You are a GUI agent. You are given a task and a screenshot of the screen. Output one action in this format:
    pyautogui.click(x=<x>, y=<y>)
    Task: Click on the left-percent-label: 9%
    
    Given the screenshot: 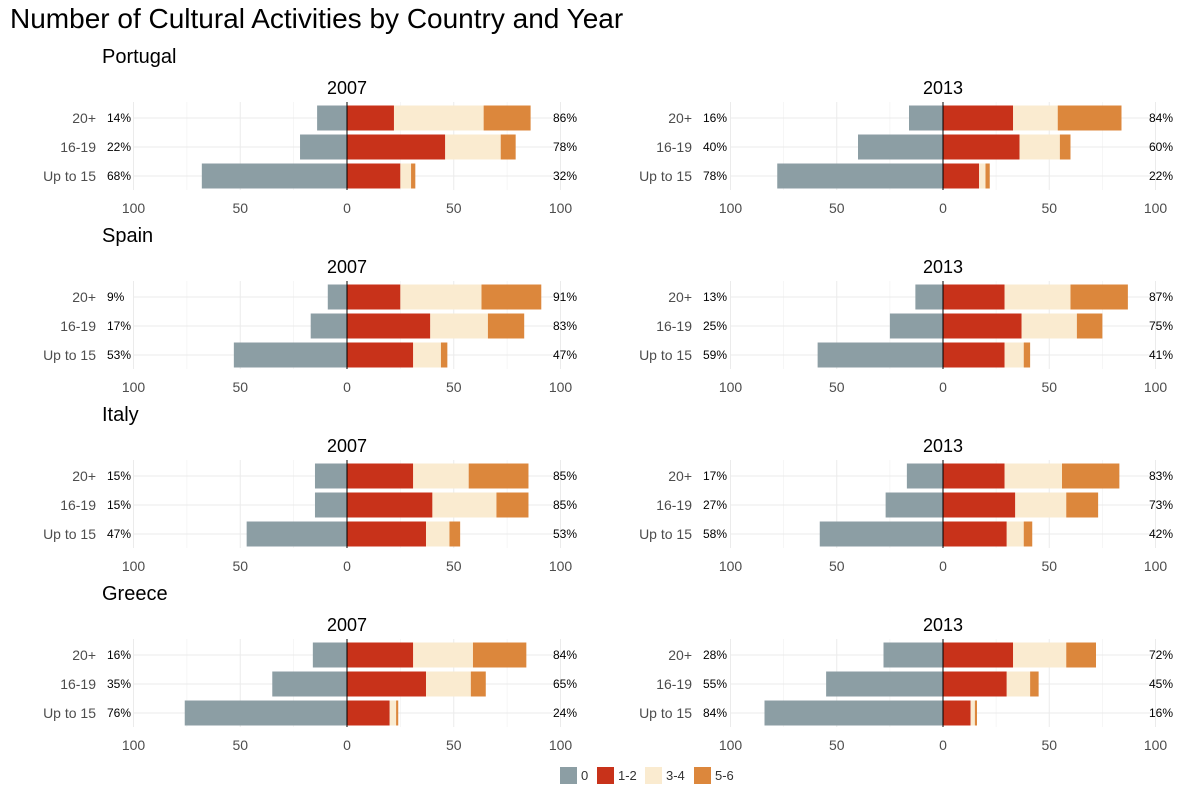 What is the action you would take?
    pyautogui.click(x=116, y=297)
    